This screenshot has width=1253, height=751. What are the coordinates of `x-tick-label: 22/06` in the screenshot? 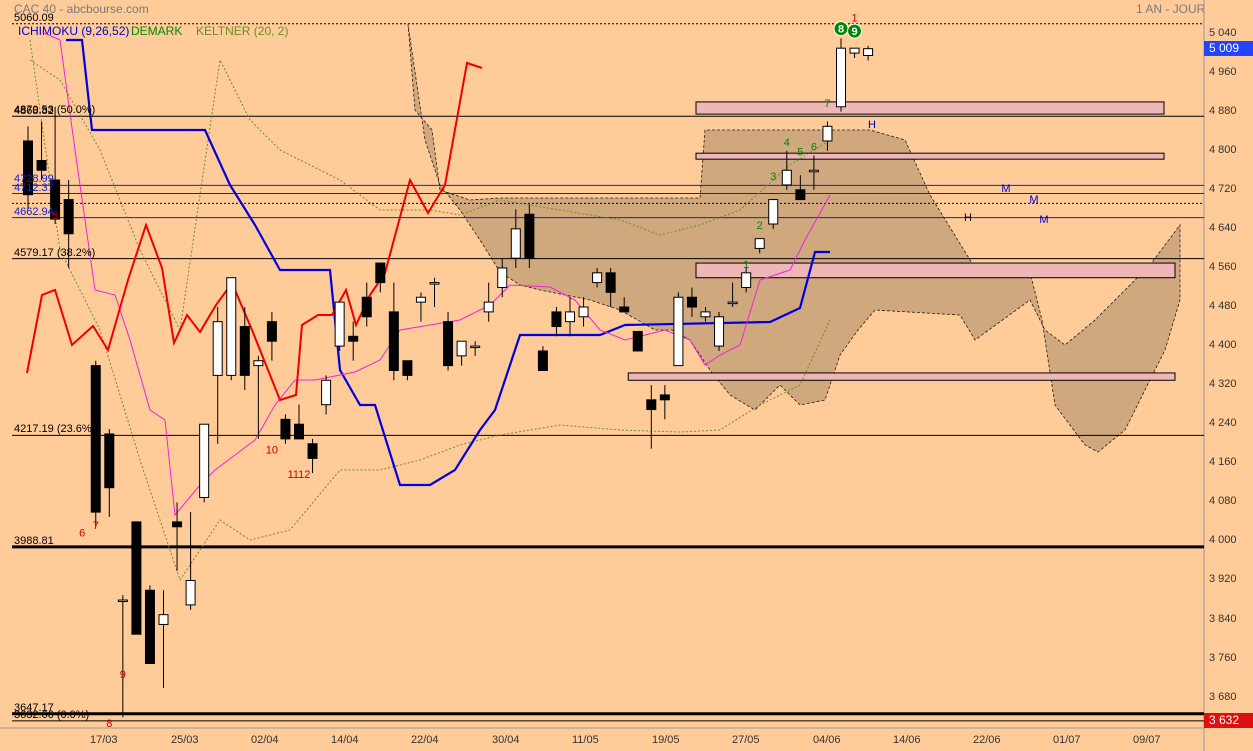 It's located at (987, 740).